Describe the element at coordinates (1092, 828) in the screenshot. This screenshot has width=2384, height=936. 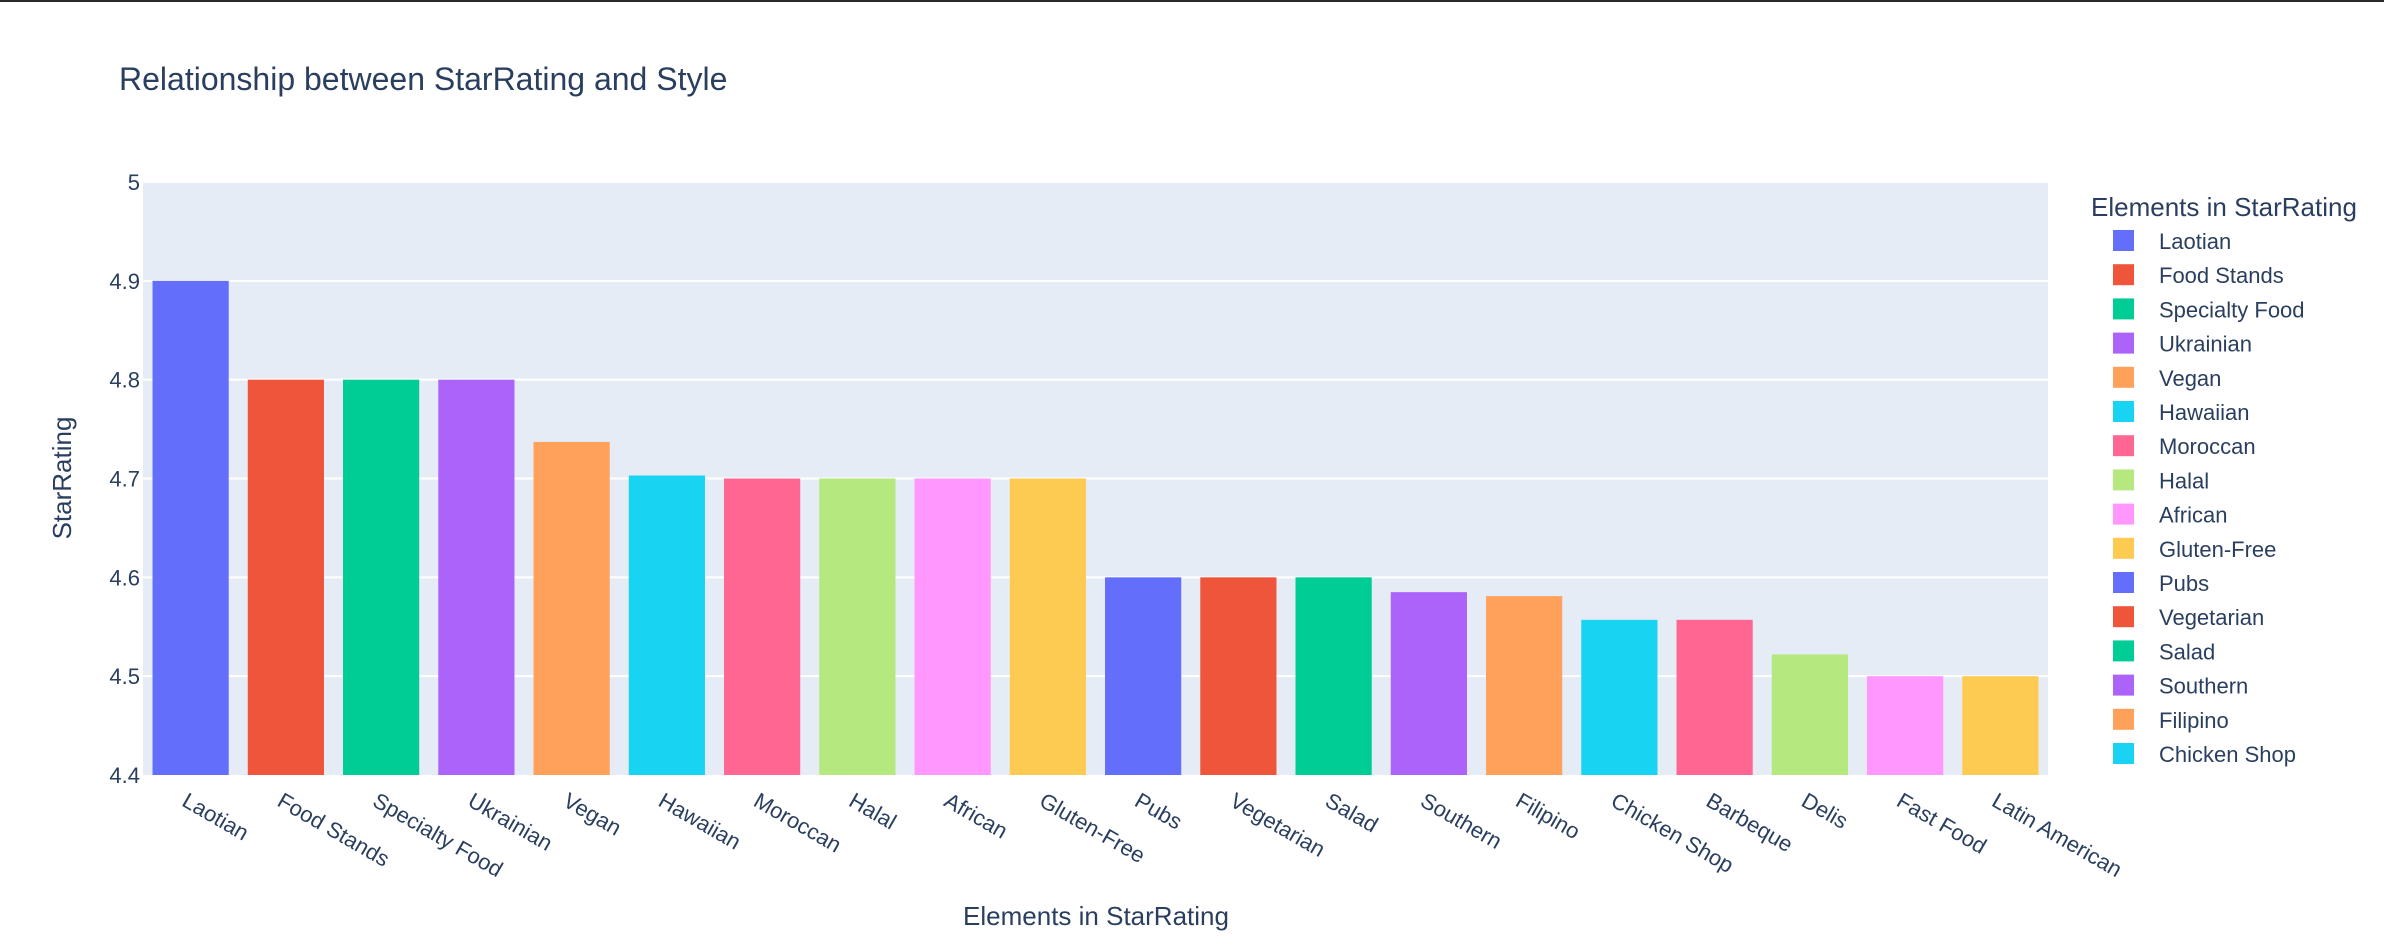
I see `x-tick-label: Gluten-Free` at that location.